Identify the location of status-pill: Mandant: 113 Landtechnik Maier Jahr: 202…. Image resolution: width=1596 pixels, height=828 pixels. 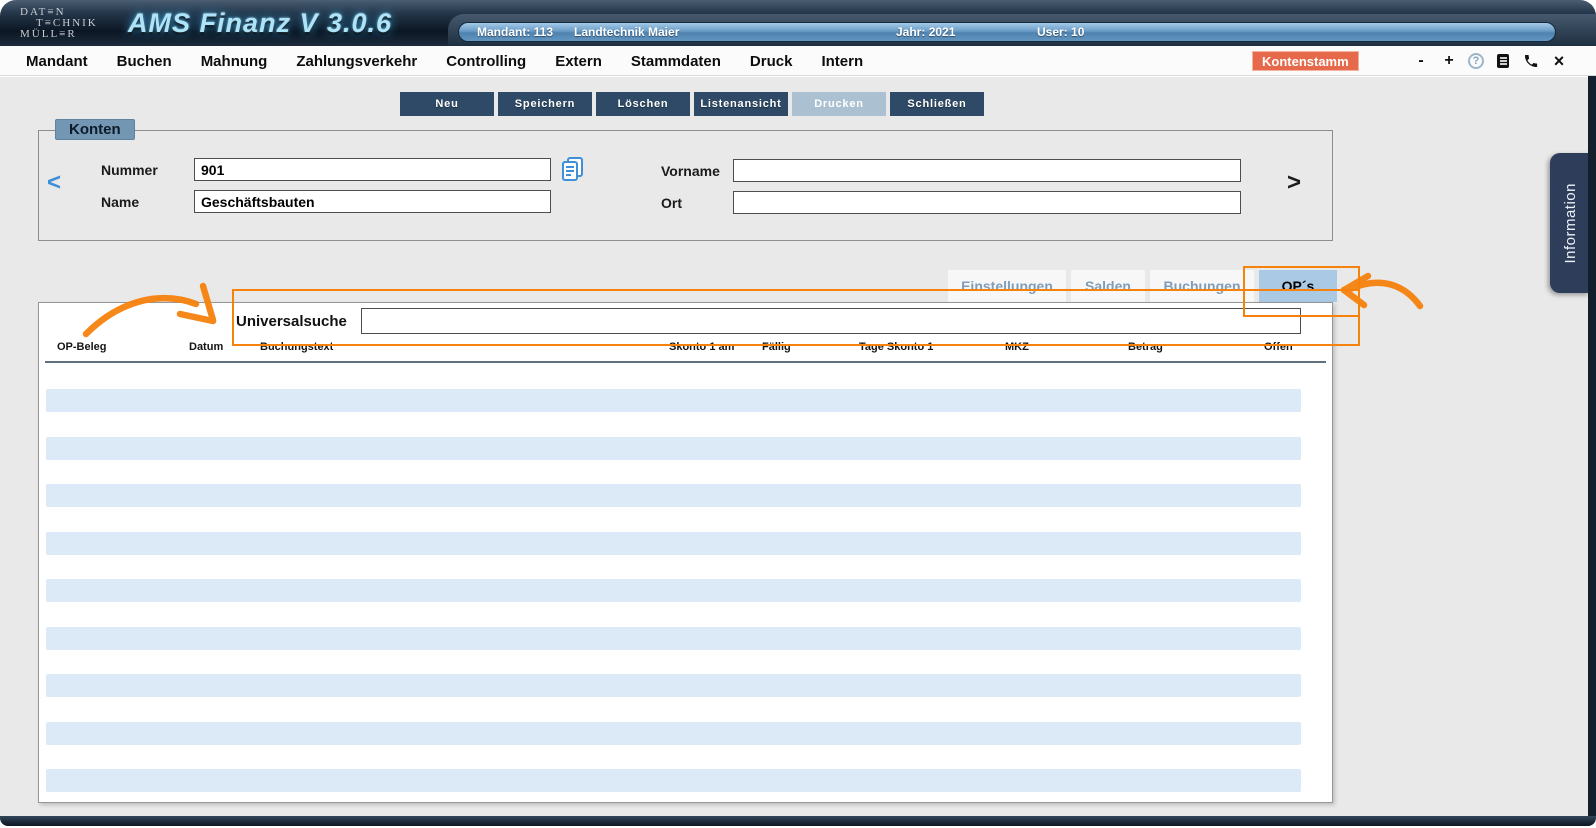
(1007, 32).